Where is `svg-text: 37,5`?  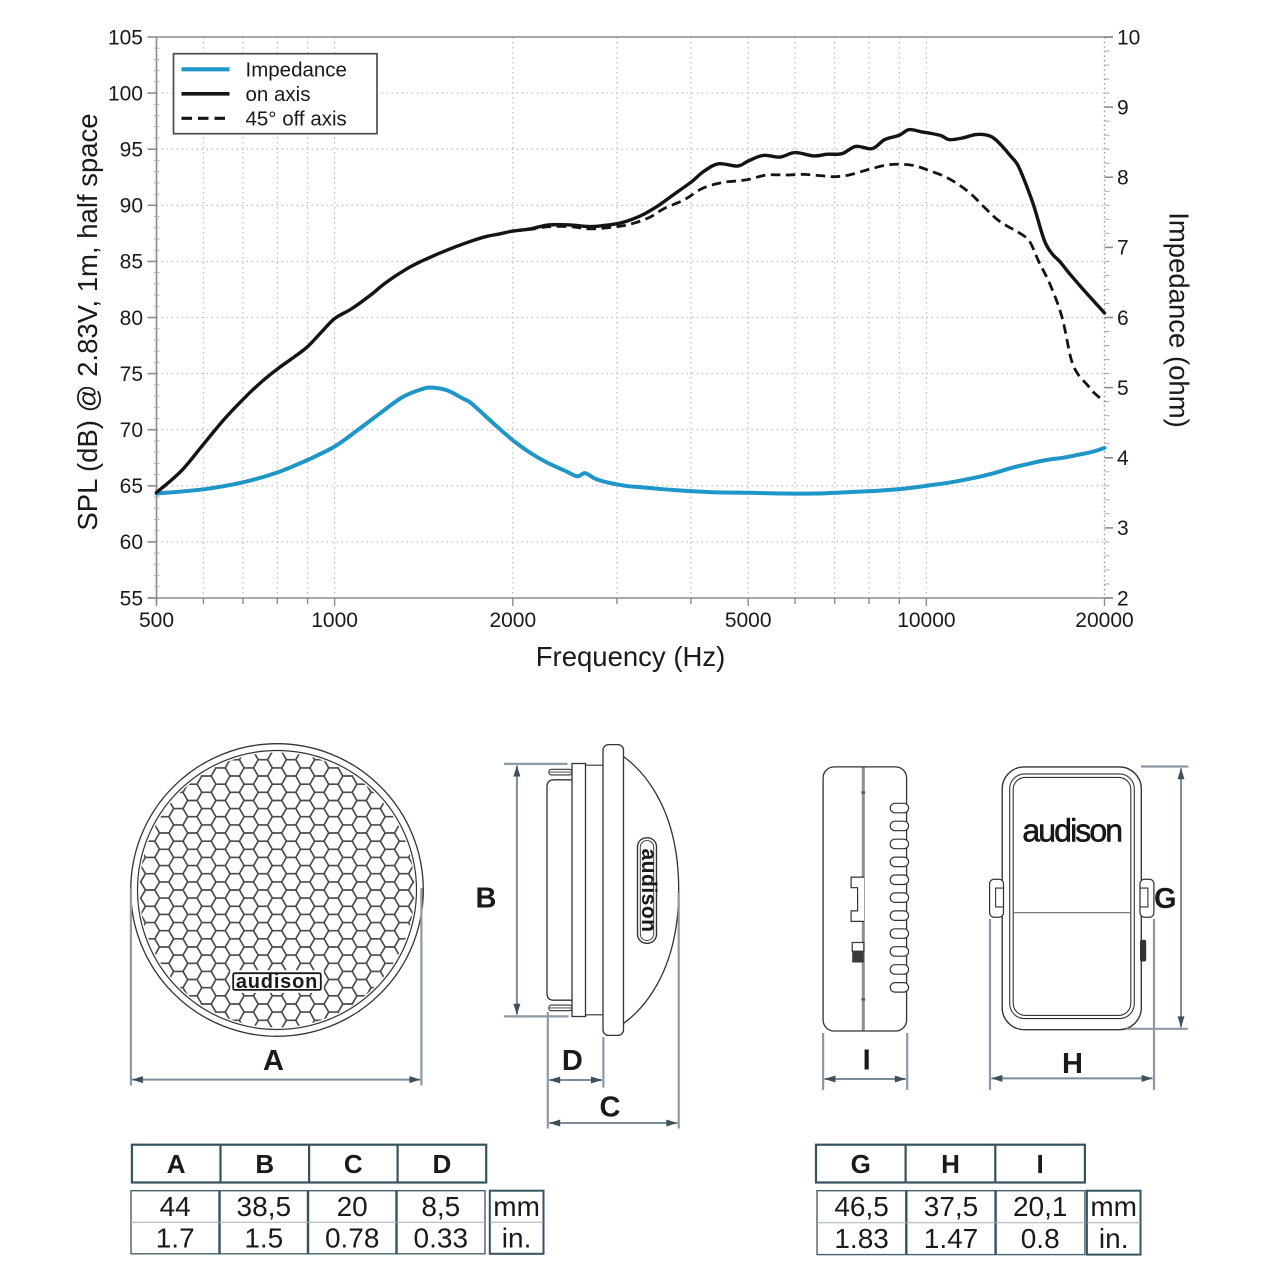
svg-text: 37,5 is located at coordinates (951, 1206).